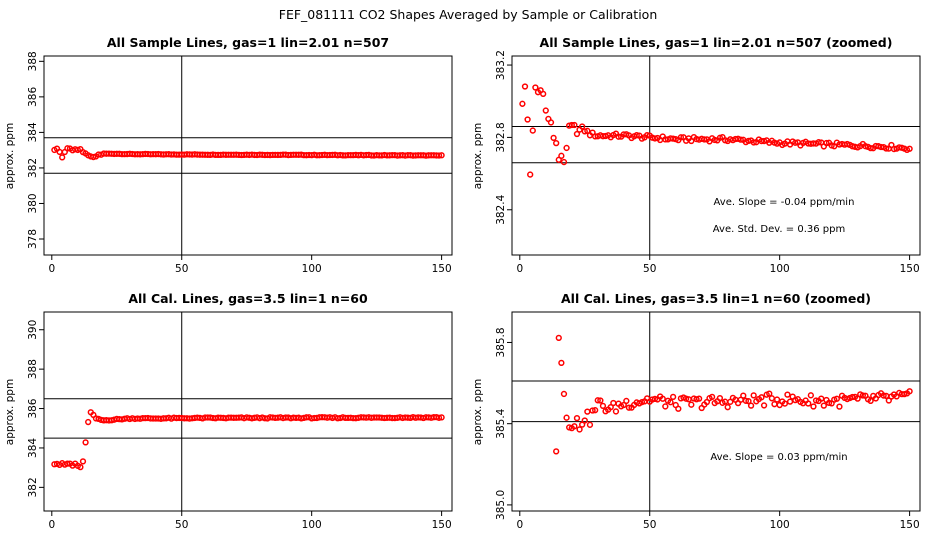  I want to click on chart-title: All Cal. Lines, gas=3.5 lin=1 n=60, so click(248, 298).